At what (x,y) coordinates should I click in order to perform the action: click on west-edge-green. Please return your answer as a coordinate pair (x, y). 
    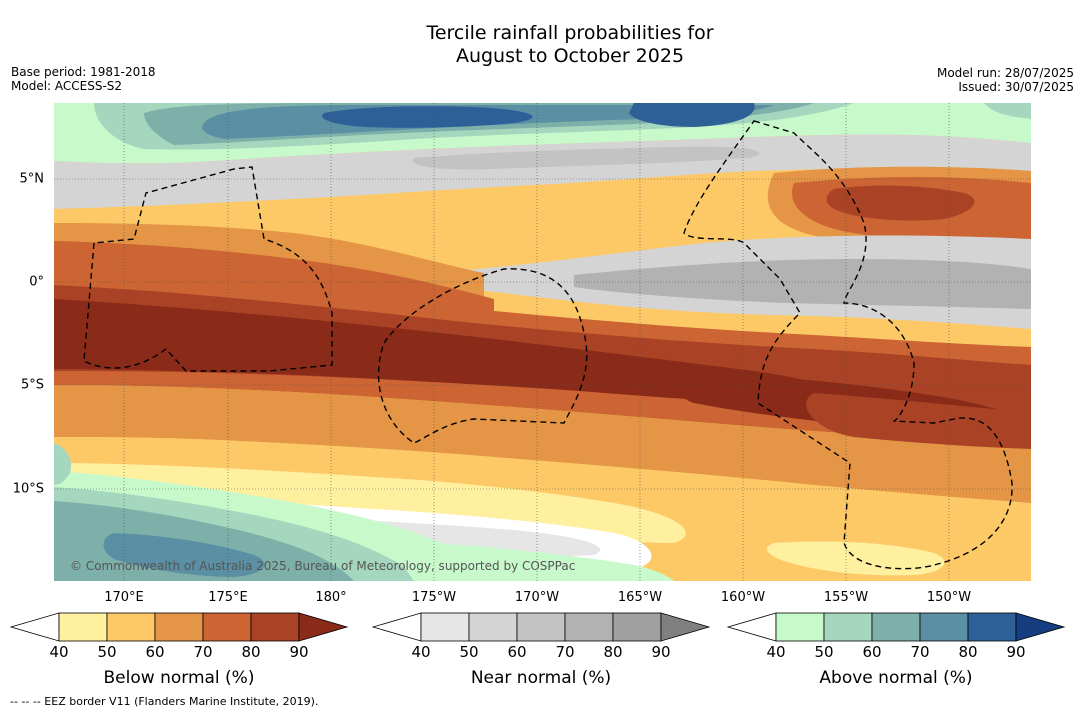
    Looking at the image, I should click on (63, 464).